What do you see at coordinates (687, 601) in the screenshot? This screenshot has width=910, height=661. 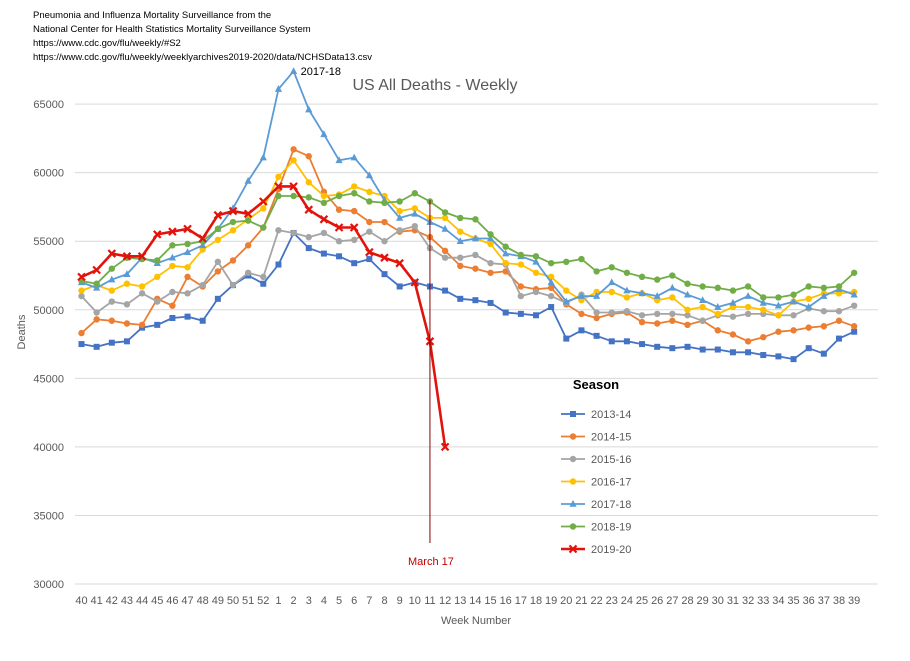 I see `x-tick-label: 28` at bounding box center [687, 601].